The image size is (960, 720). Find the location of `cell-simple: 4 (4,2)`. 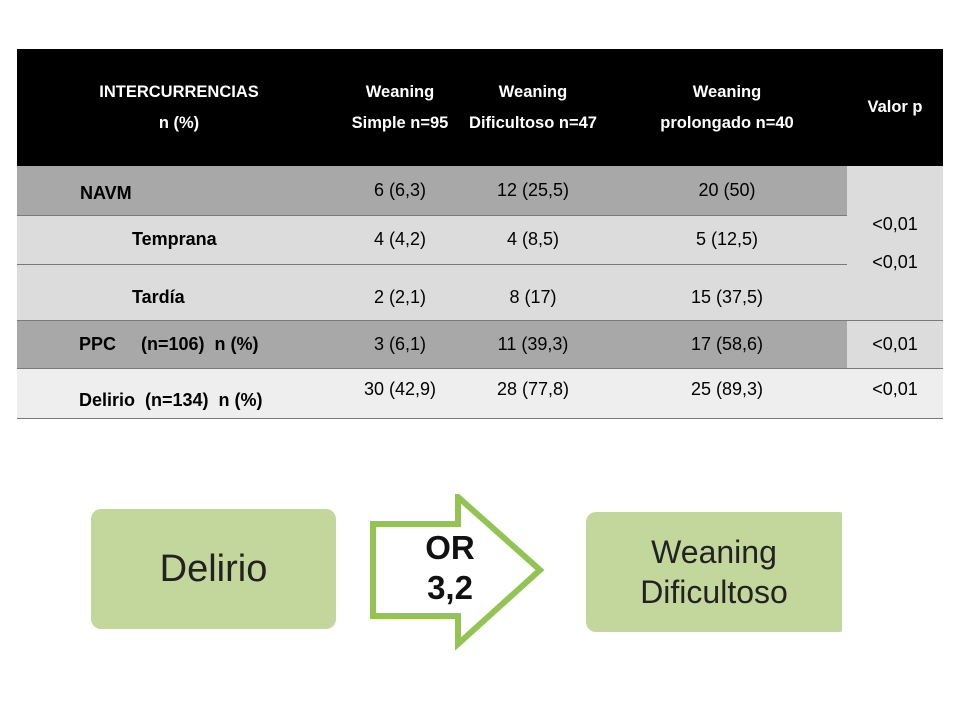

cell-simple: 4 (4,2) is located at coordinates (400, 240).